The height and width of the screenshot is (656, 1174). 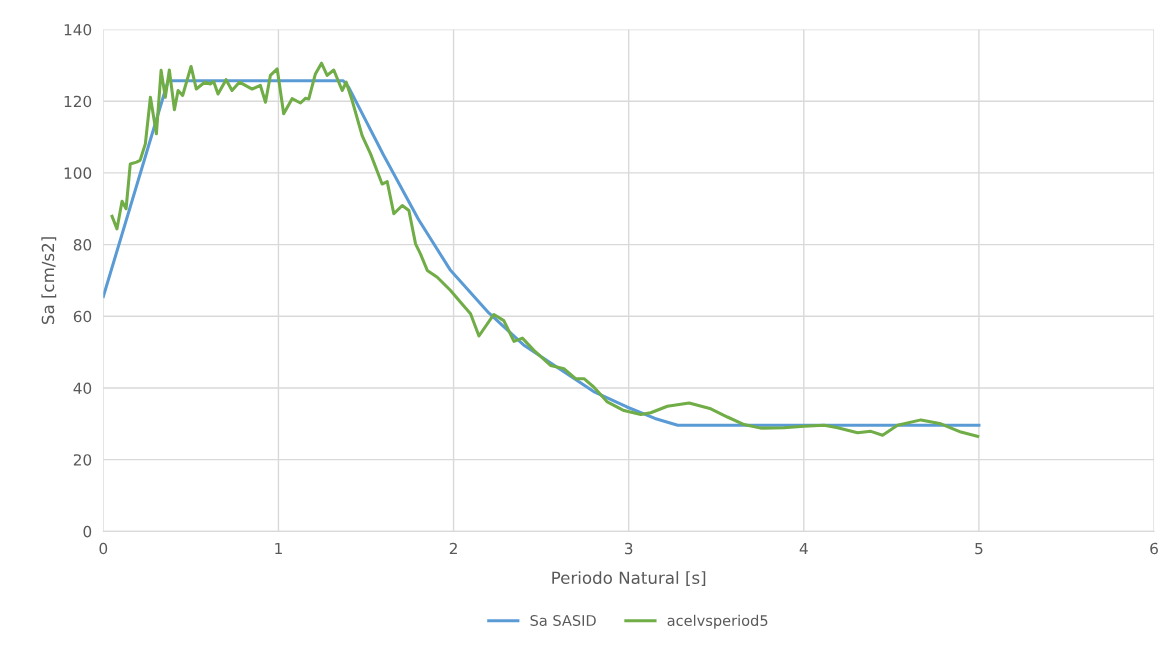 What do you see at coordinates (453, 548) in the screenshot?
I see `x-tick-label: 2` at bounding box center [453, 548].